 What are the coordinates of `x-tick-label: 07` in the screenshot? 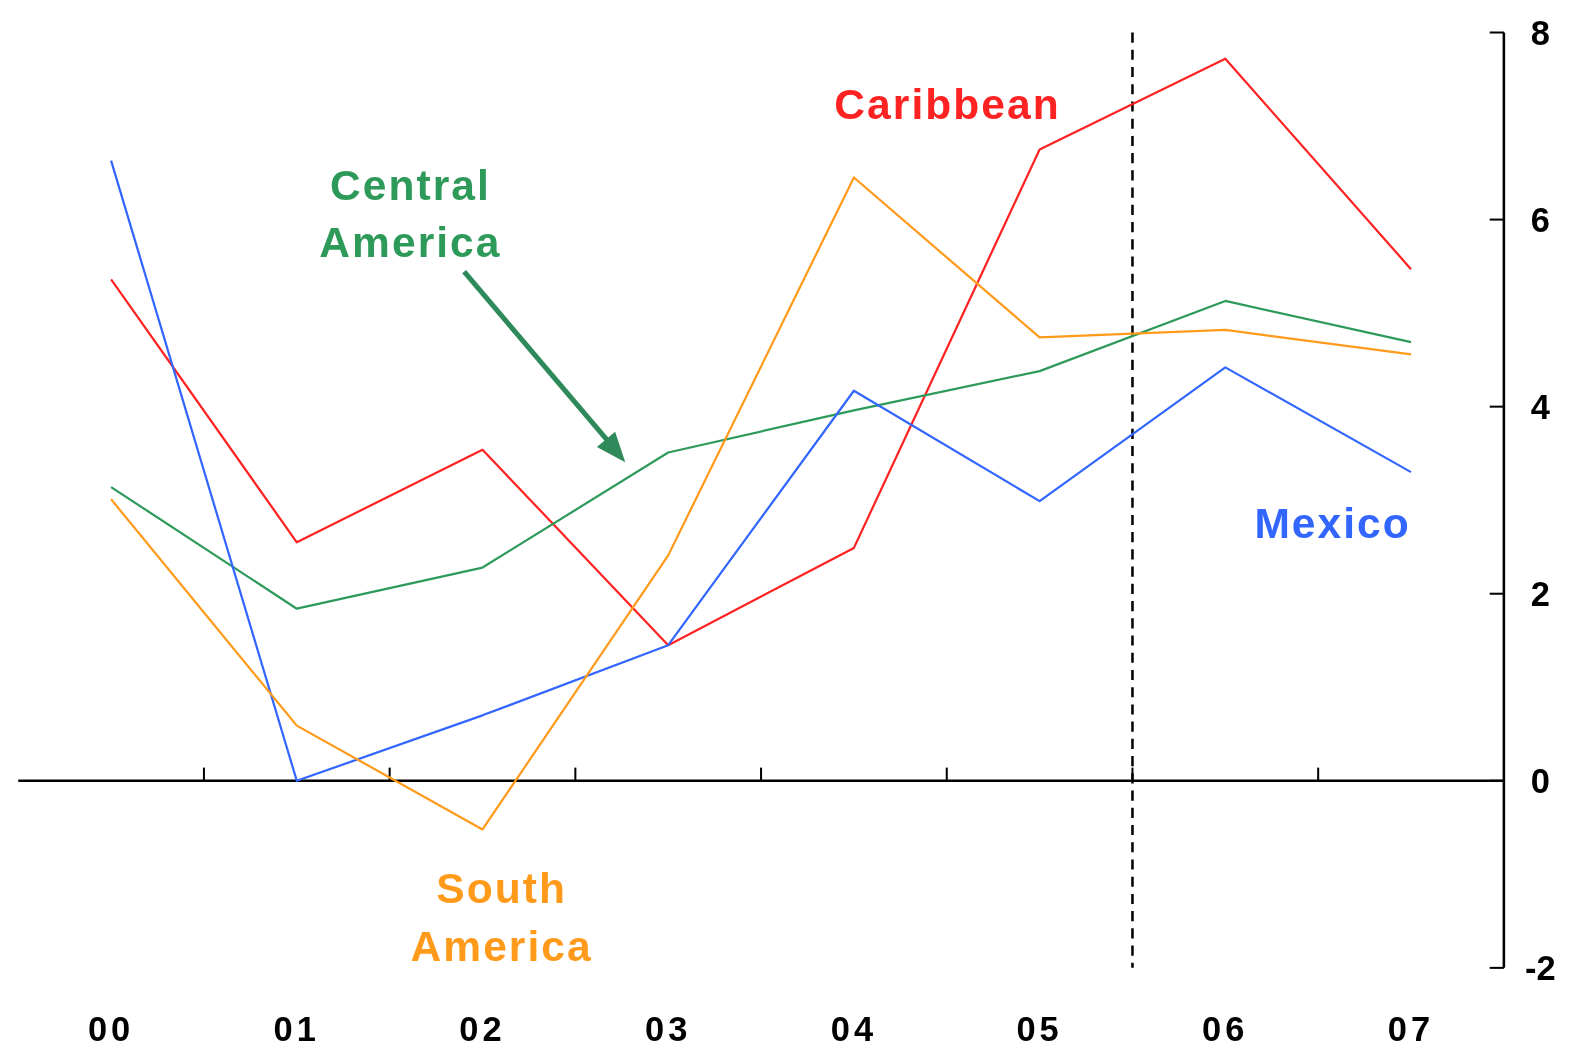 It's located at (1411, 1028).